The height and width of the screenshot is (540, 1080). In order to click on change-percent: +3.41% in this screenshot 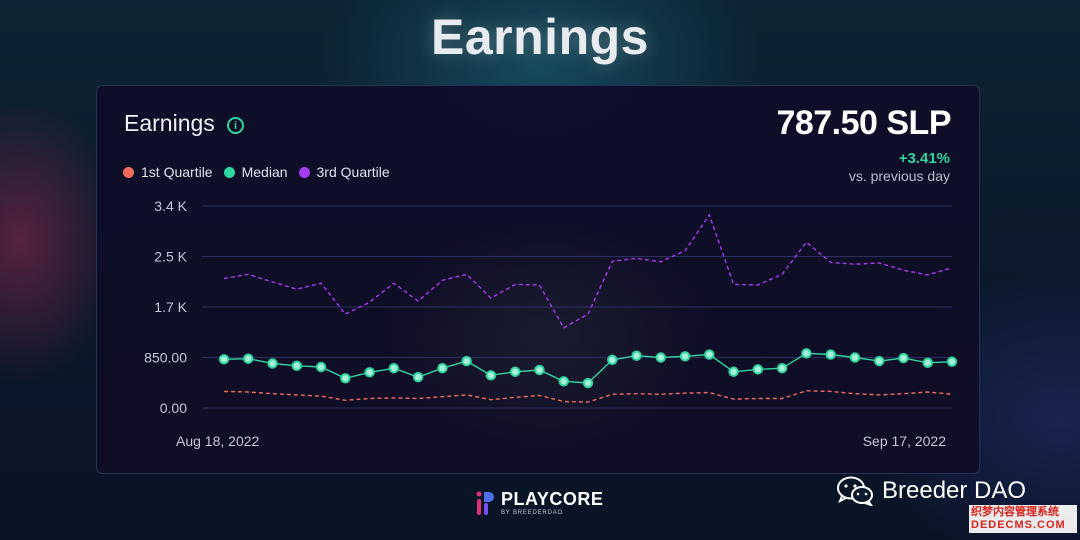, I will do `click(924, 158)`.